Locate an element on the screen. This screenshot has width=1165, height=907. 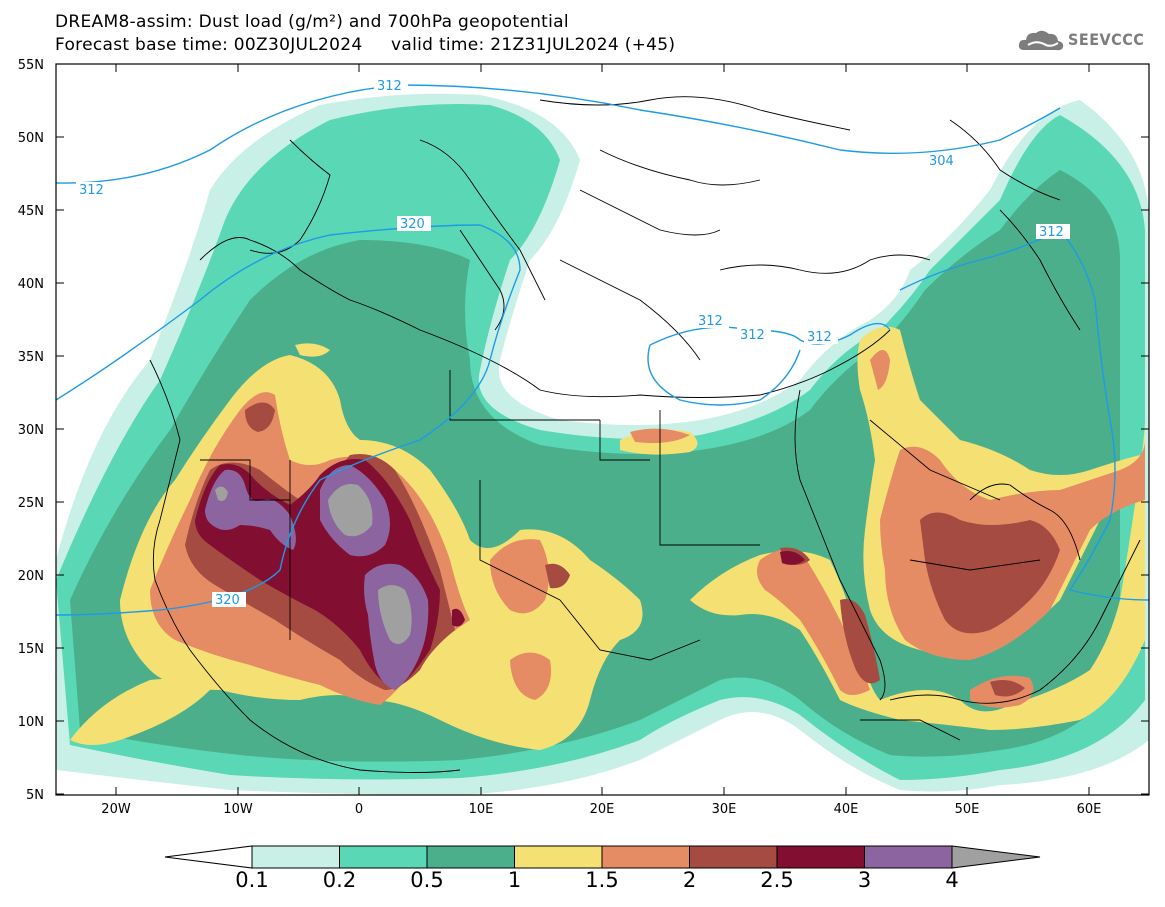
lat-label: 35N is located at coordinates (31, 357).